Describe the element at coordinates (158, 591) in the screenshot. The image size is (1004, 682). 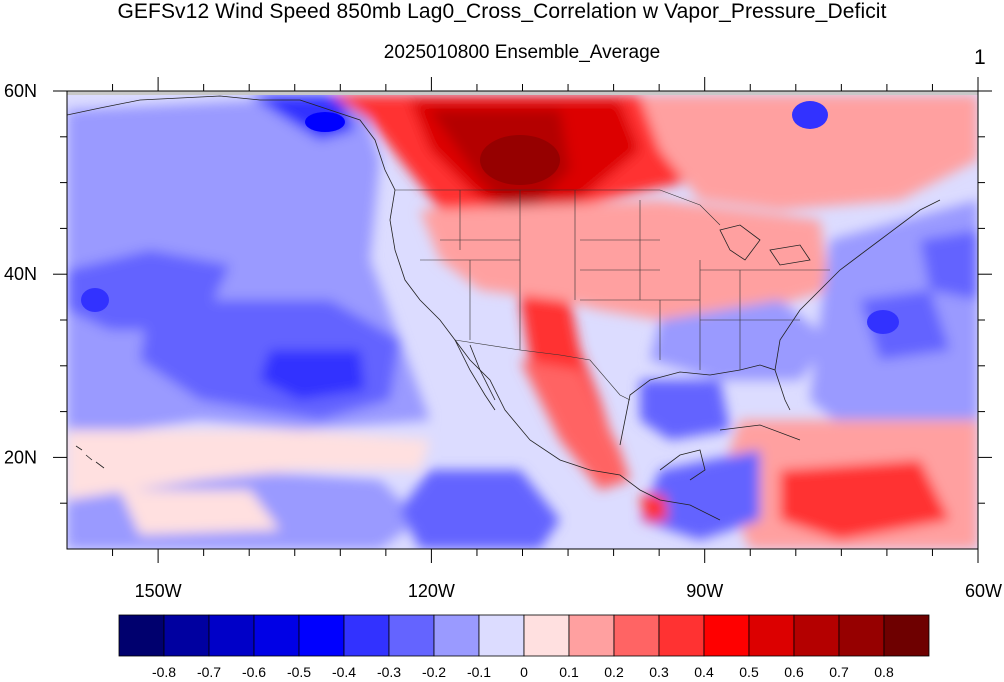
I see `lon-label: 150W` at that location.